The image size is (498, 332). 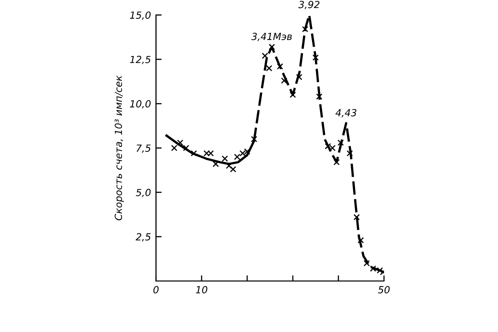 What do you see at coordinates (143, 148) in the screenshot?
I see `y-tick-label: 7,5` at bounding box center [143, 148].